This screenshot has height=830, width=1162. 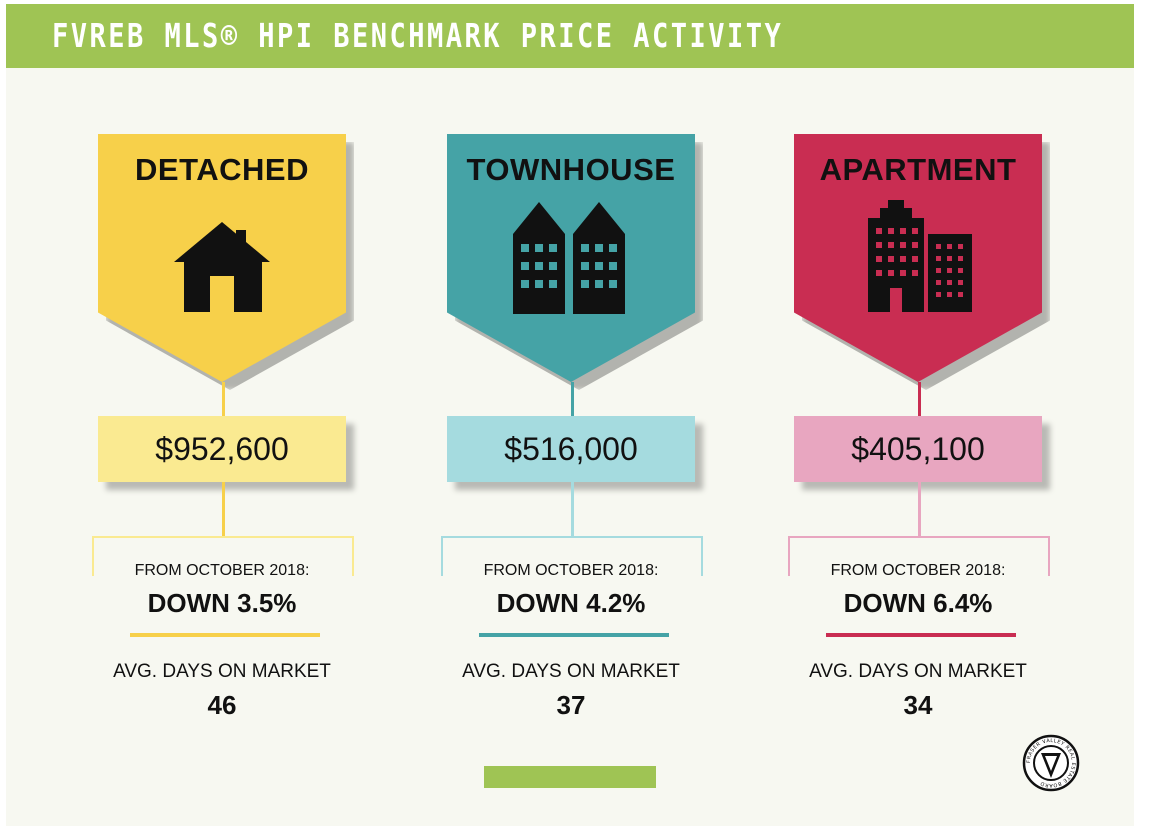 What do you see at coordinates (570, 777) in the screenshot?
I see `footer-accent-bar` at bounding box center [570, 777].